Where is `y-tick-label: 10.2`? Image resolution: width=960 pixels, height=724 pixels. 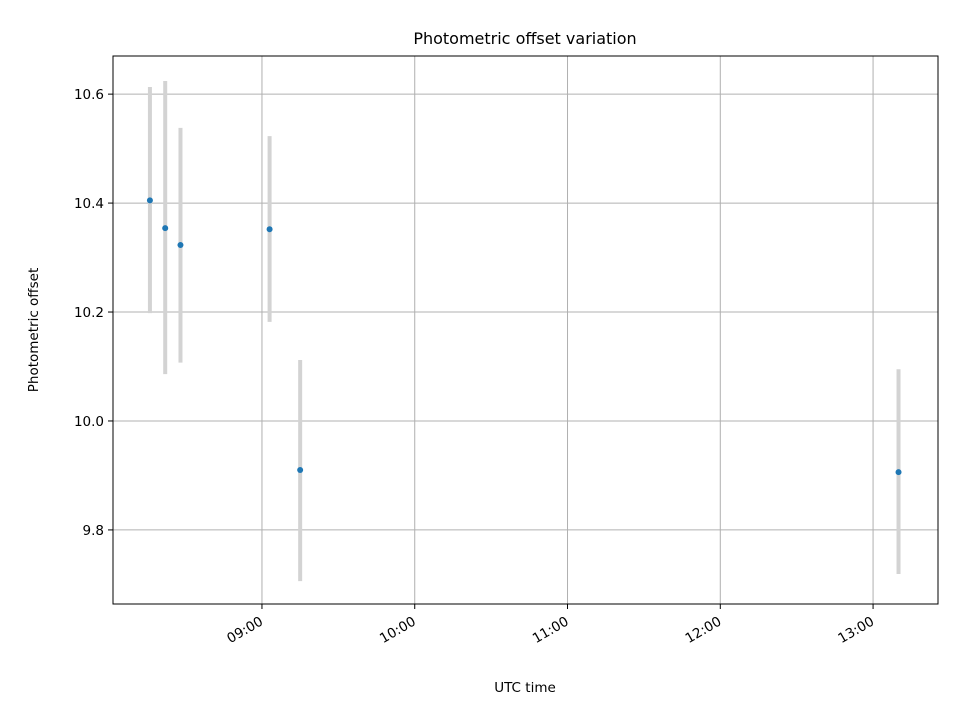
y-tick-label: 10.2 is located at coordinates (89, 313).